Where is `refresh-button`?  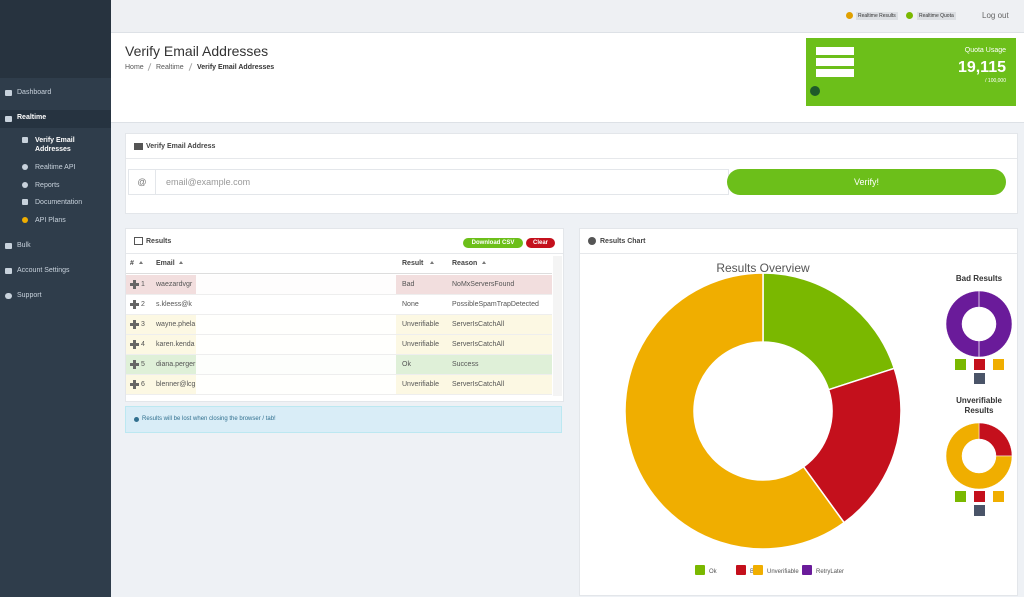 refresh-button is located at coordinates (815, 91).